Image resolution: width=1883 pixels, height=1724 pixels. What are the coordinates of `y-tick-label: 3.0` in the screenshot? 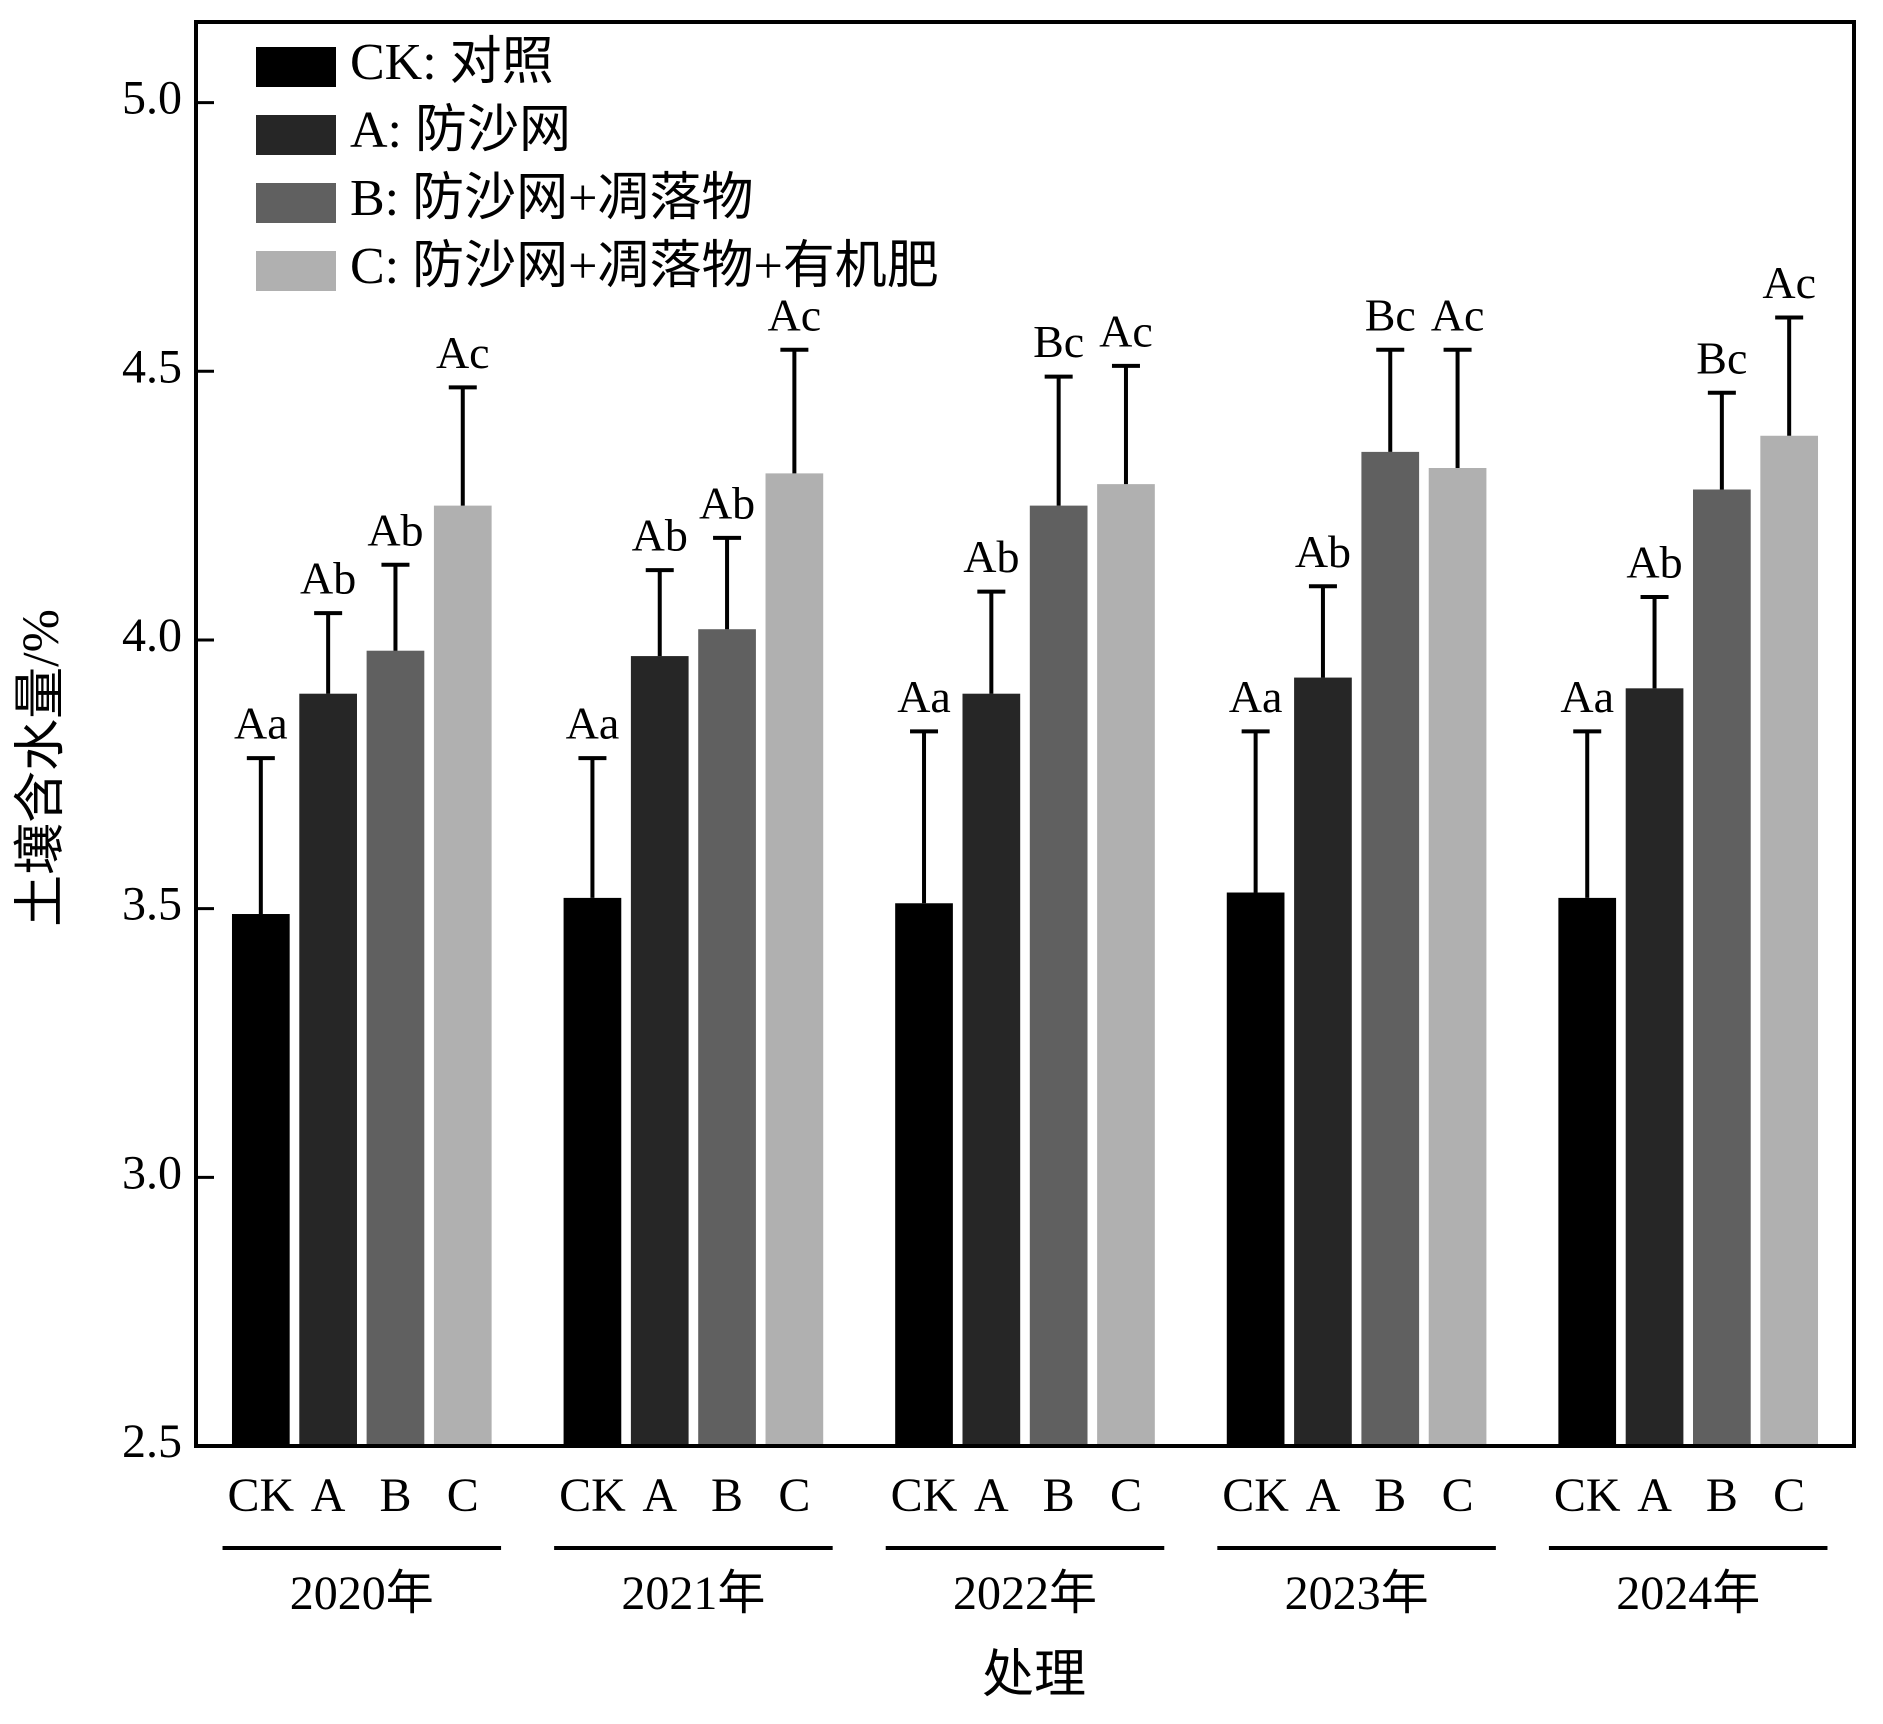 It's located at (152, 1172).